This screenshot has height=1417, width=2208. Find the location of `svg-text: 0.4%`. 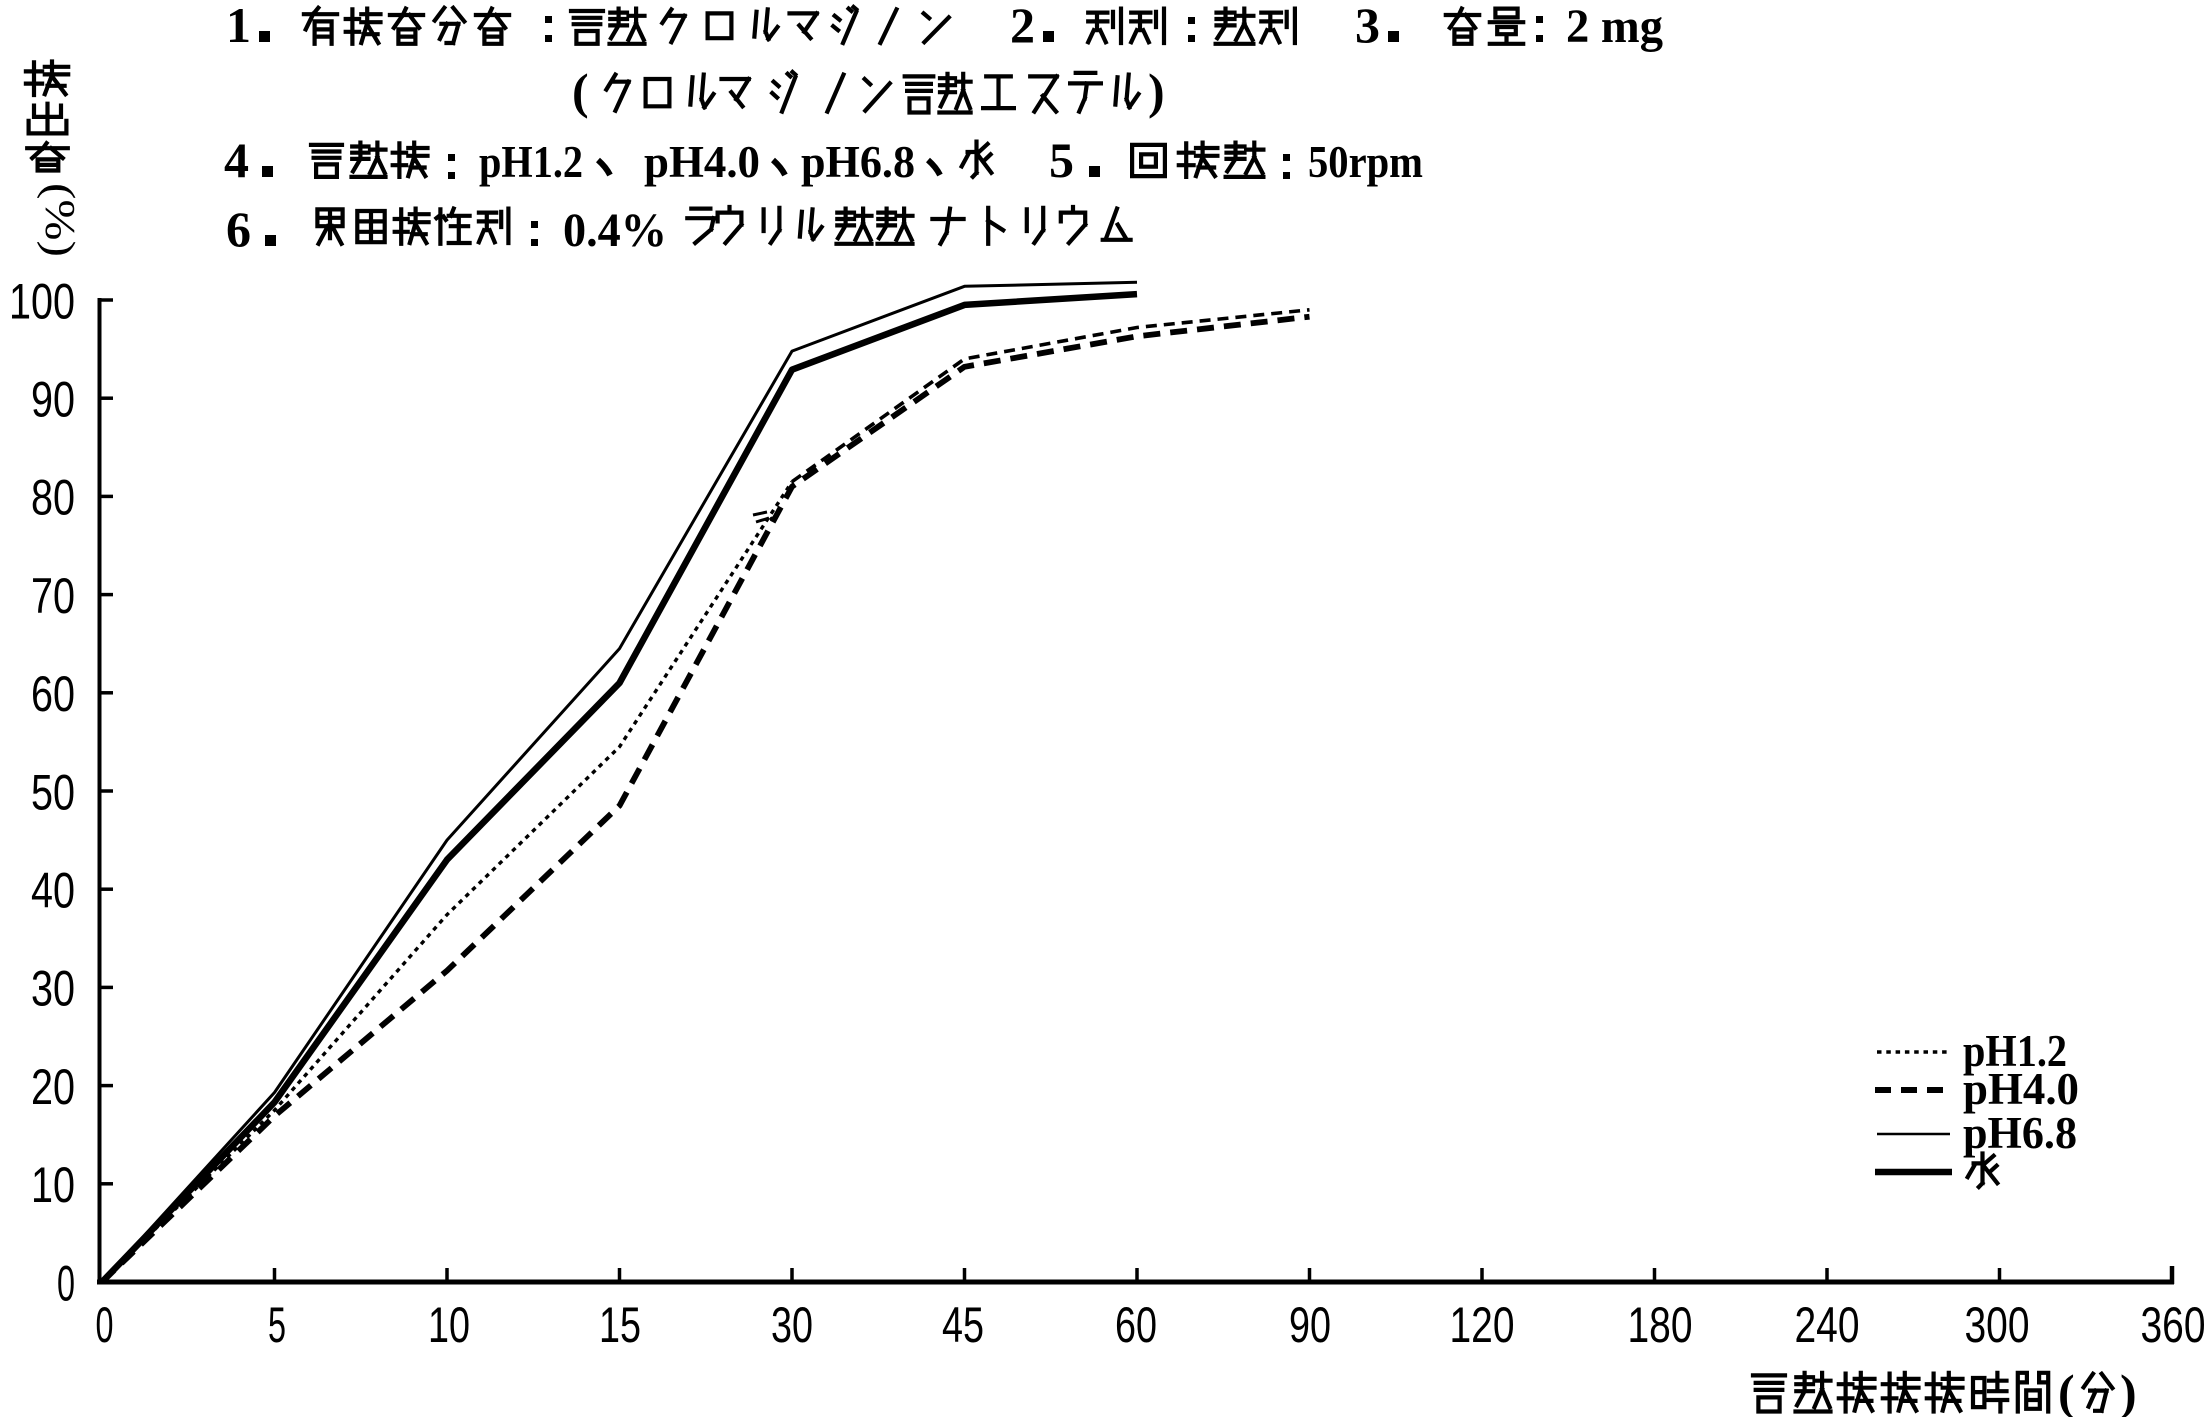

svg-text: 0.4% is located at coordinates (615, 230).